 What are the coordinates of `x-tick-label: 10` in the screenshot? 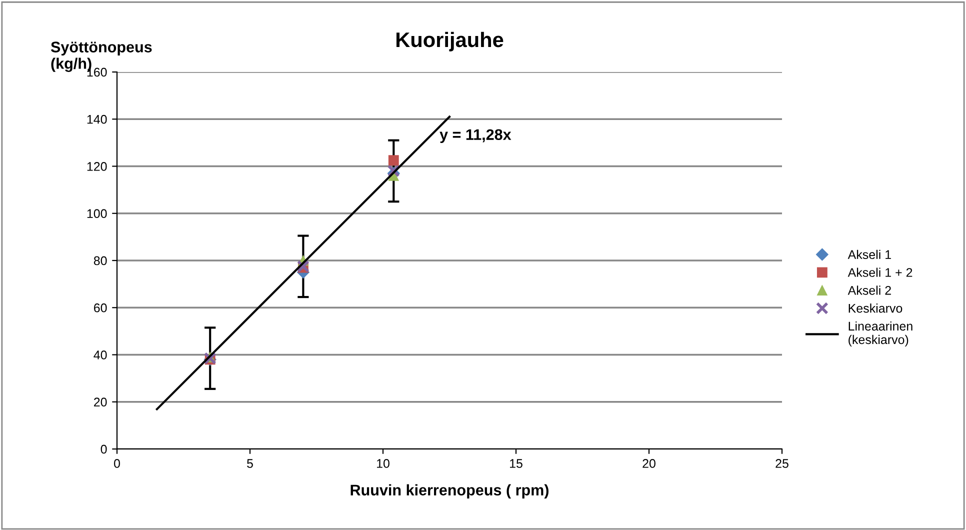 It's located at (383, 463).